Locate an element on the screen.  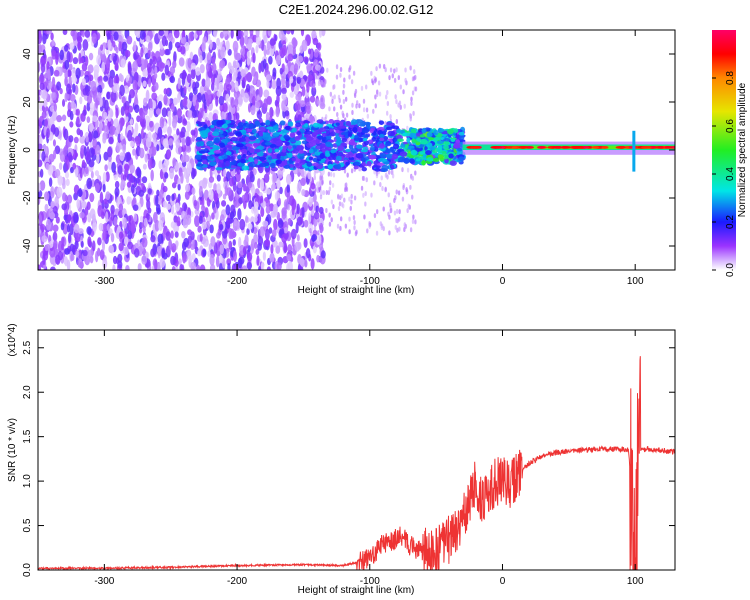
colorbar-tick-label: 0.2 is located at coordinates (730, 222).